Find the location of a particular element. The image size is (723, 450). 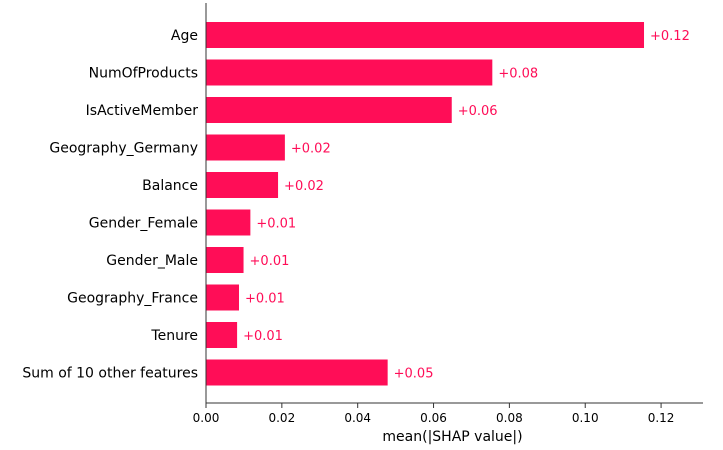

category-label-gender-female: Gender_Female is located at coordinates (143, 224).